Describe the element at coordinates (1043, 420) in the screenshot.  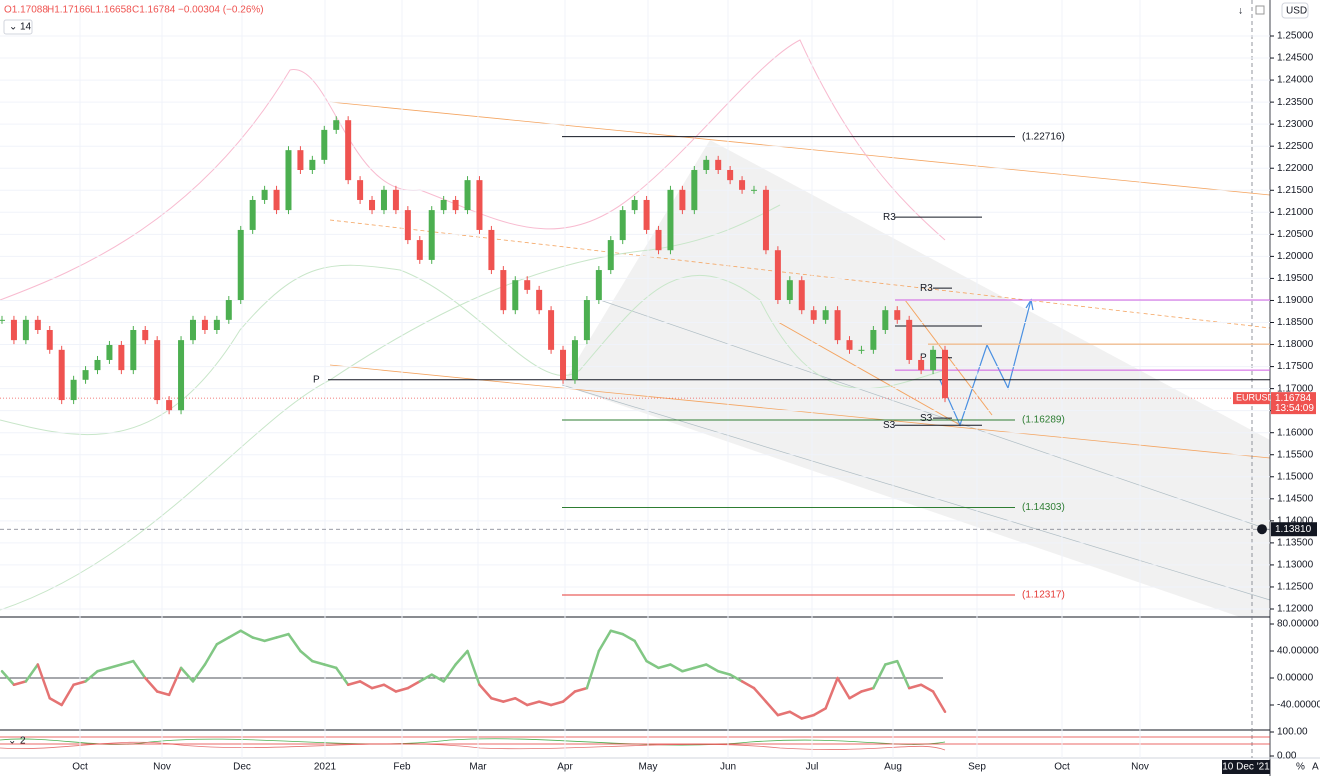
I see `level-label: (1.16289)` at that location.